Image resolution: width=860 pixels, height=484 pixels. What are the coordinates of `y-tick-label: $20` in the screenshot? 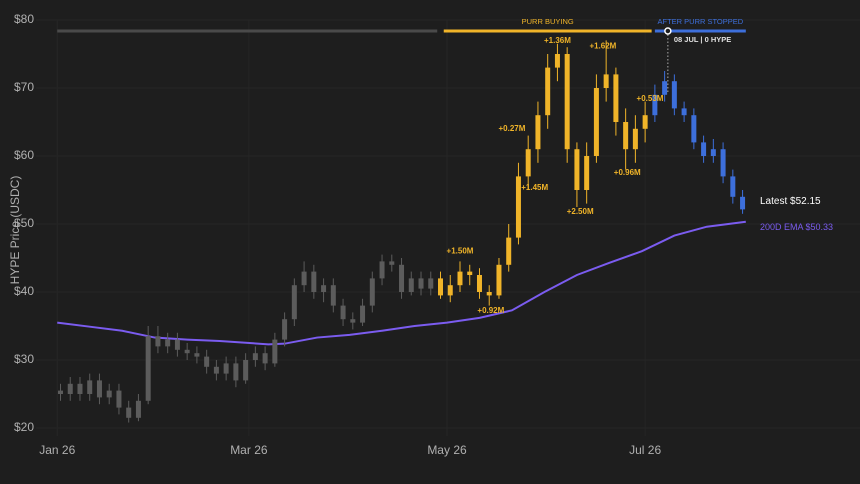 It's located at (24, 427).